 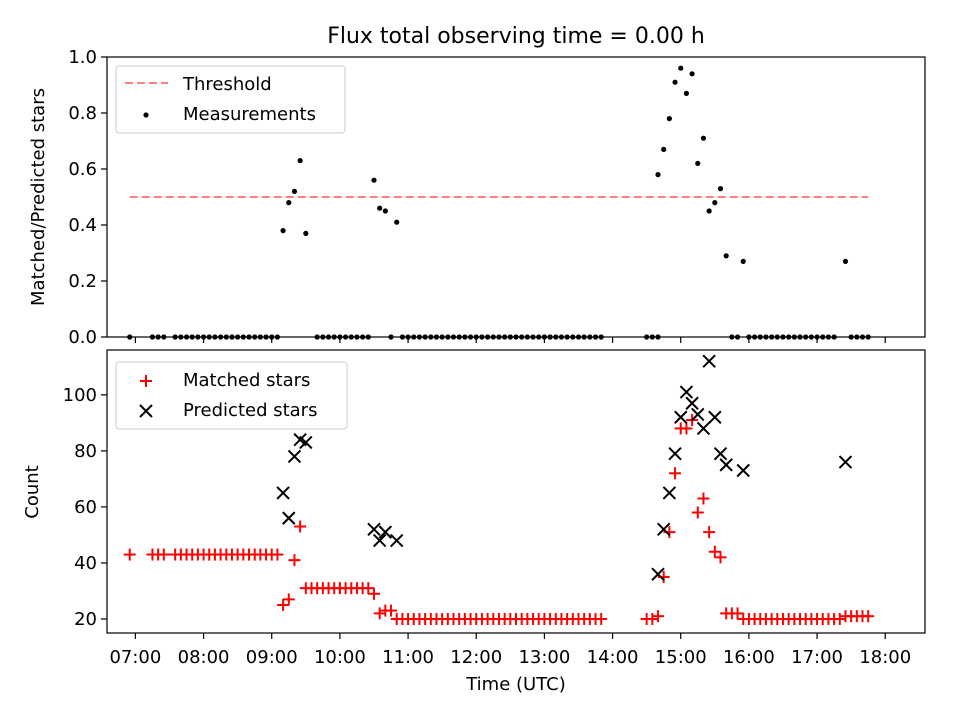 I want to click on ratio-y-tick-label: 0.8, so click(x=82, y=113).